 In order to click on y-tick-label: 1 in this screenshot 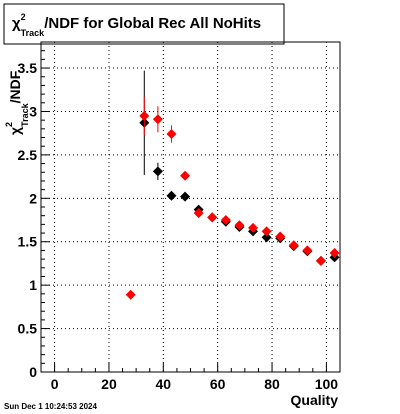, I will do `click(33, 285)`.